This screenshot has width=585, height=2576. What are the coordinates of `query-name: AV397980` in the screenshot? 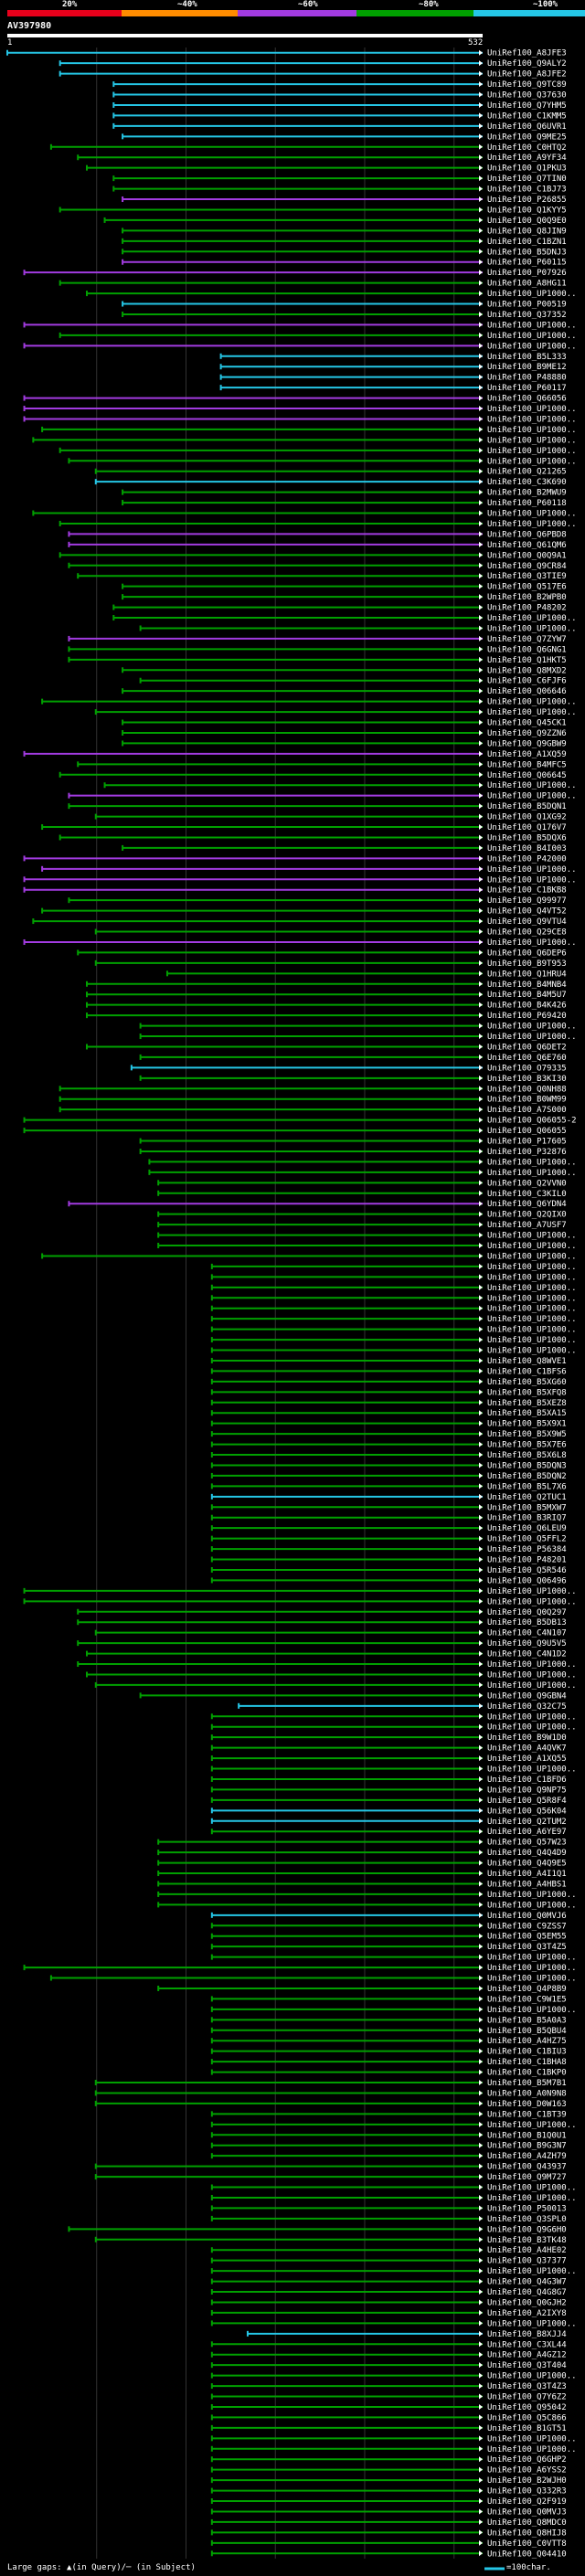 It's located at (30, 26).